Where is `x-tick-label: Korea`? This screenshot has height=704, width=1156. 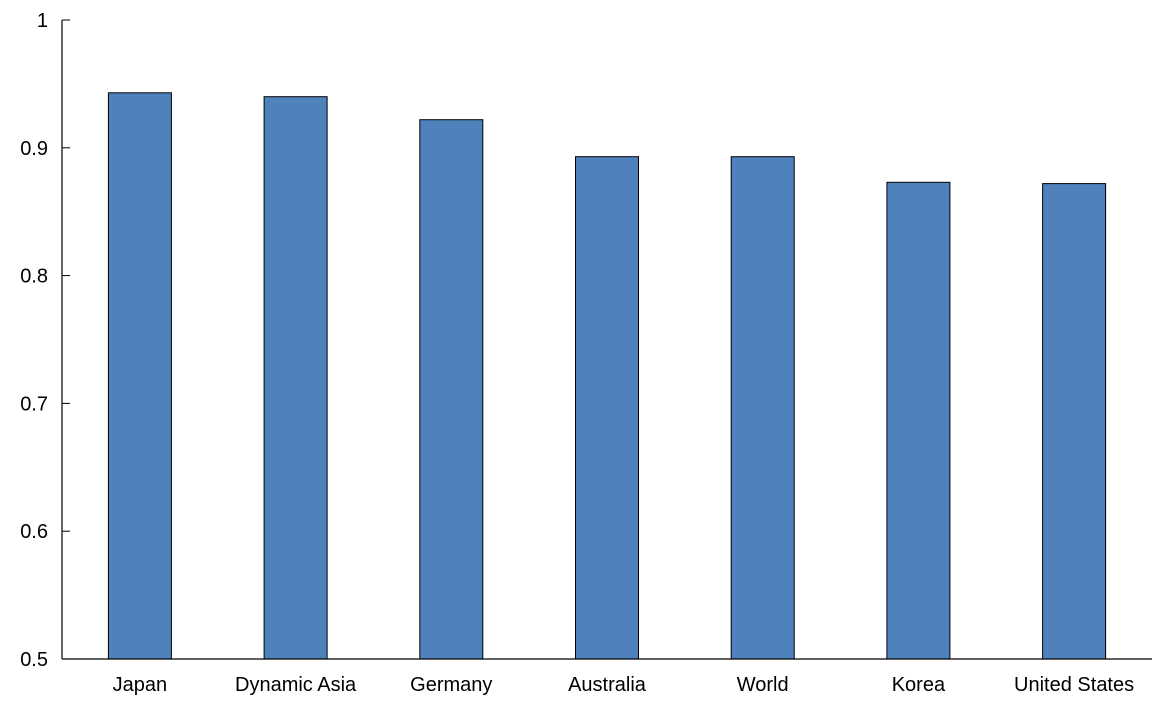 x-tick-label: Korea is located at coordinates (919, 685).